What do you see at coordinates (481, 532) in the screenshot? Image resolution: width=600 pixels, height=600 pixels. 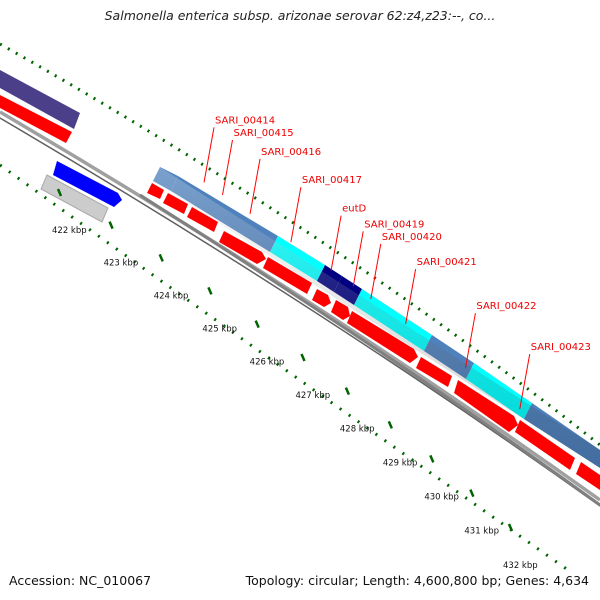 I see `scale-tick-label: 431 kbp` at bounding box center [481, 532].